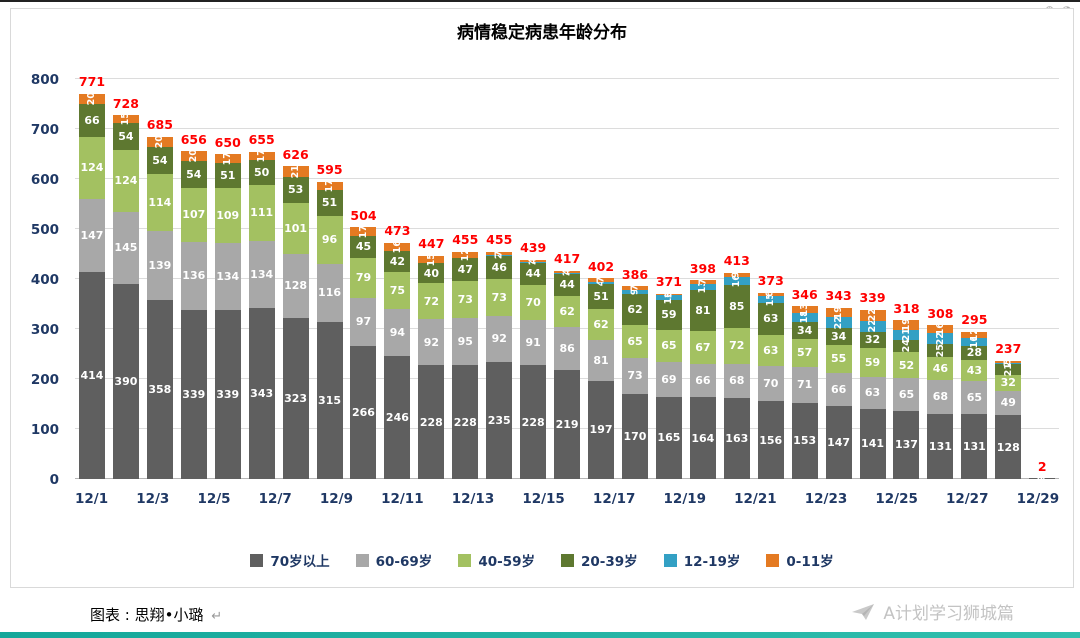  What do you see at coordinates (755, 499) in the screenshot?
I see `x-tick-label: 12/21` at bounding box center [755, 499].